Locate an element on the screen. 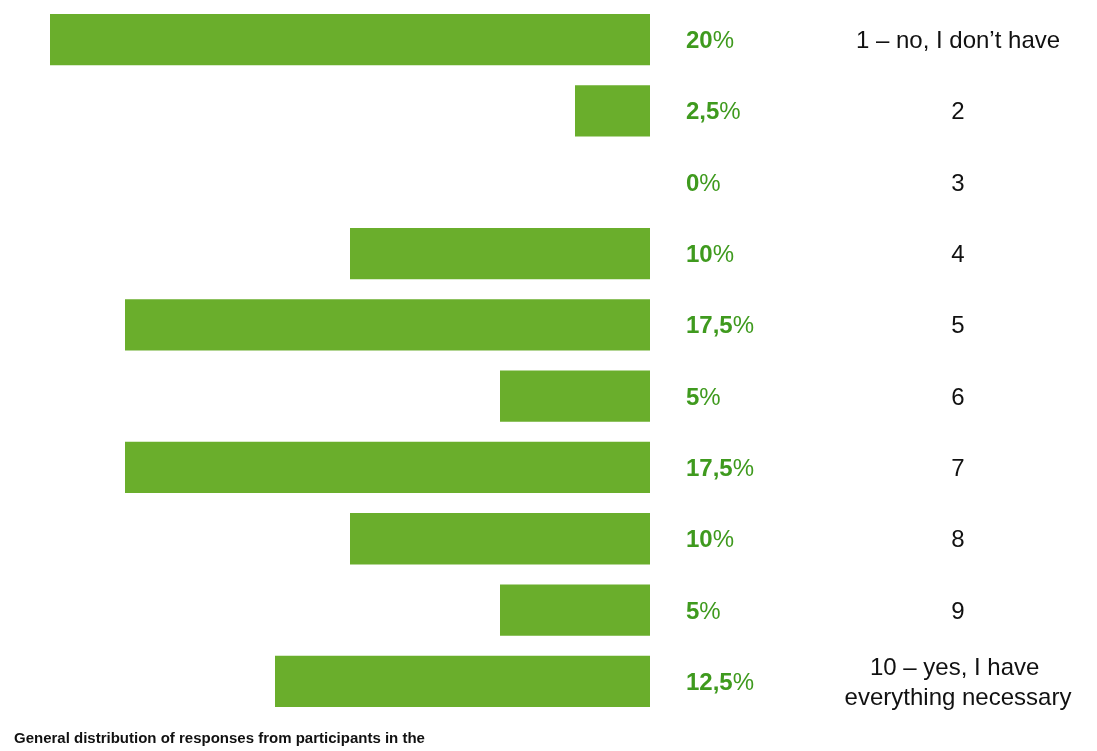  y-tick-label: 6 is located at coordinates (958, 396).